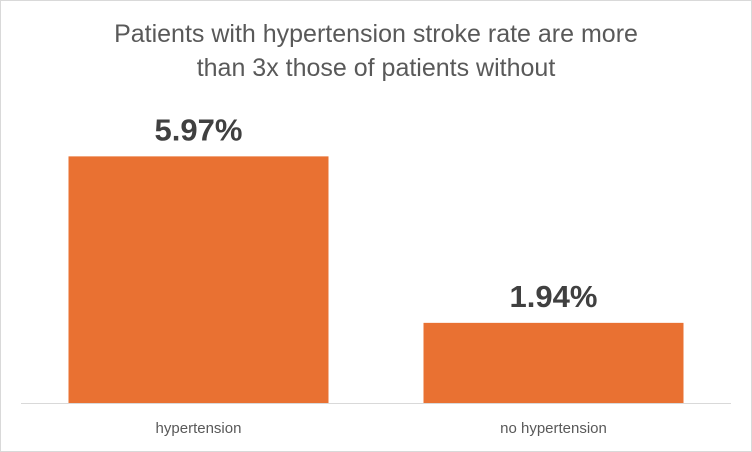 The height and width of the screenshot is (452, 752). Describe the element at coordinates (376, 68) in the screenshot. I see `chart-title-line-2: than 3x those of patients without` at that location.